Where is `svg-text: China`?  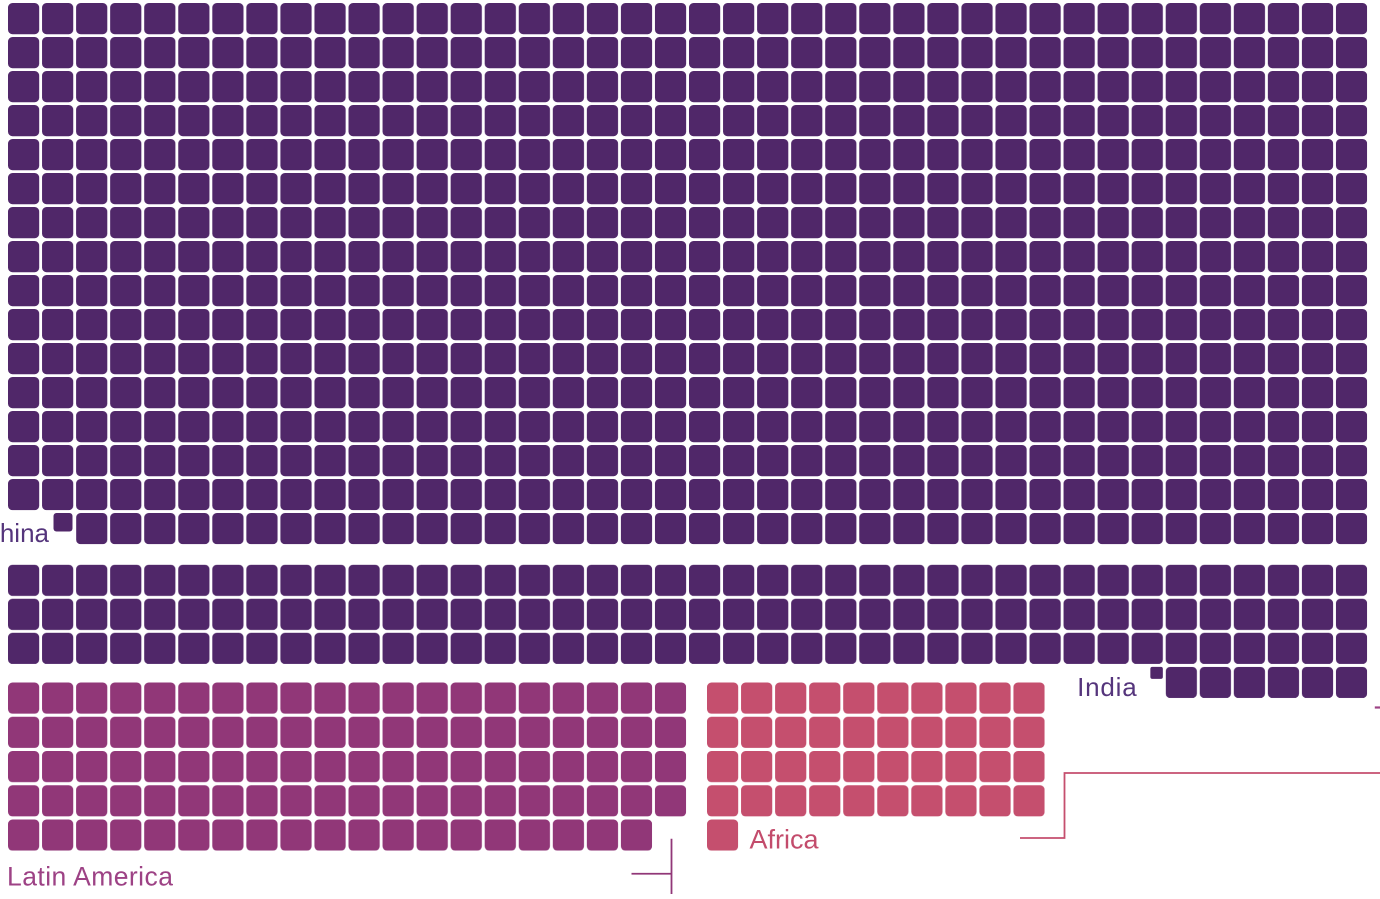
svg-text: China is located at coordinates (25, 533).